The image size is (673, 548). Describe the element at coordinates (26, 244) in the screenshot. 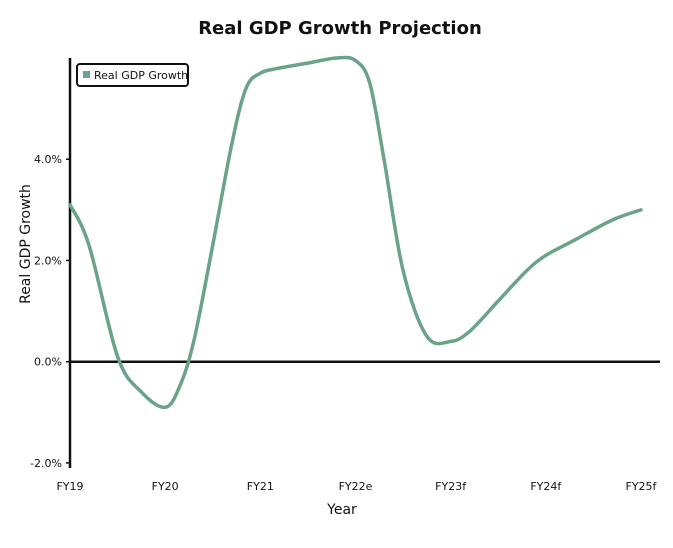

I see `y-axis-label: Real GDP Growth` at that location.